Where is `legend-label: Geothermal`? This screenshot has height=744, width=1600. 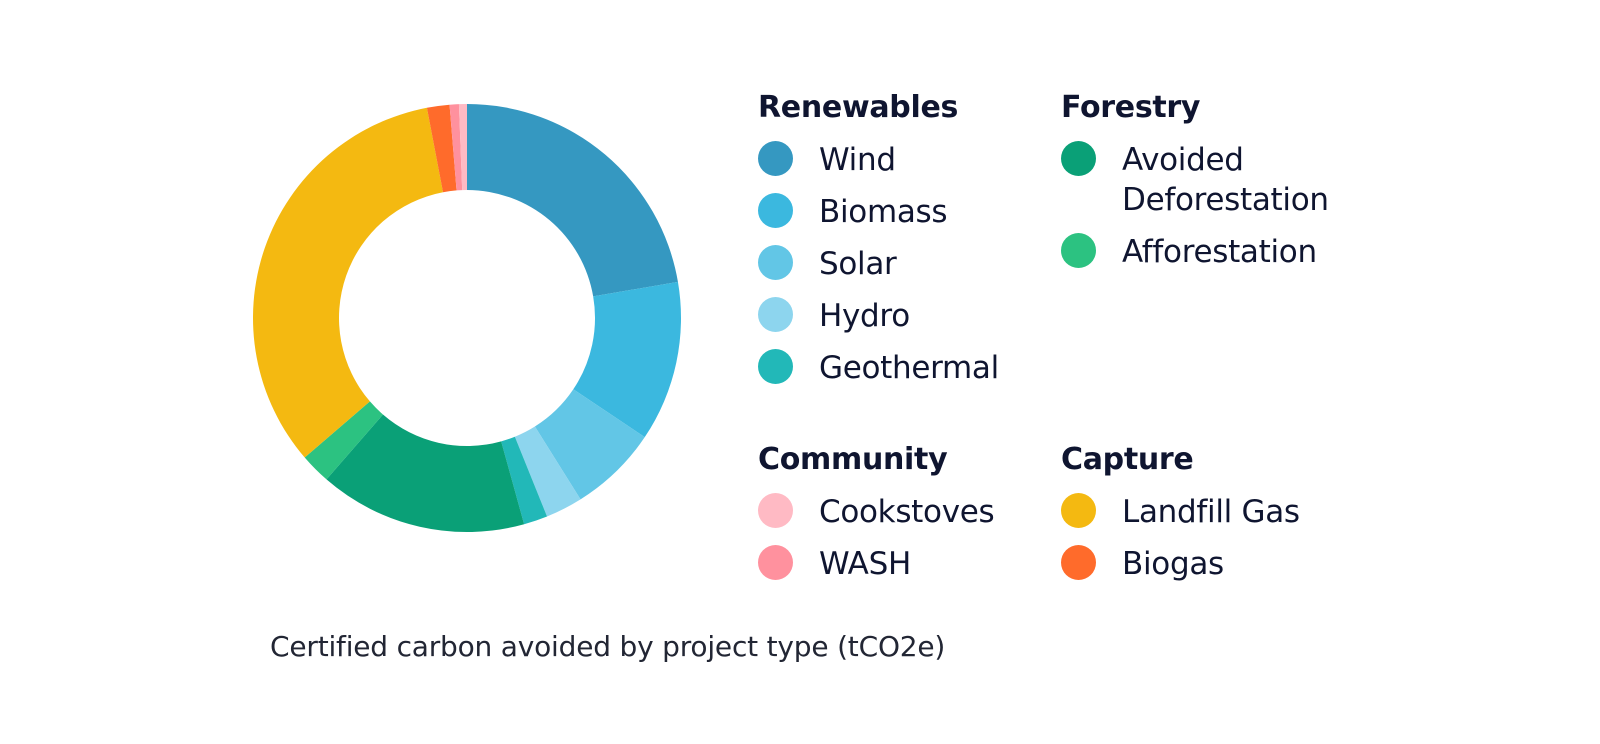
legend-label: Geothermal is located at coordinates (909, 368).